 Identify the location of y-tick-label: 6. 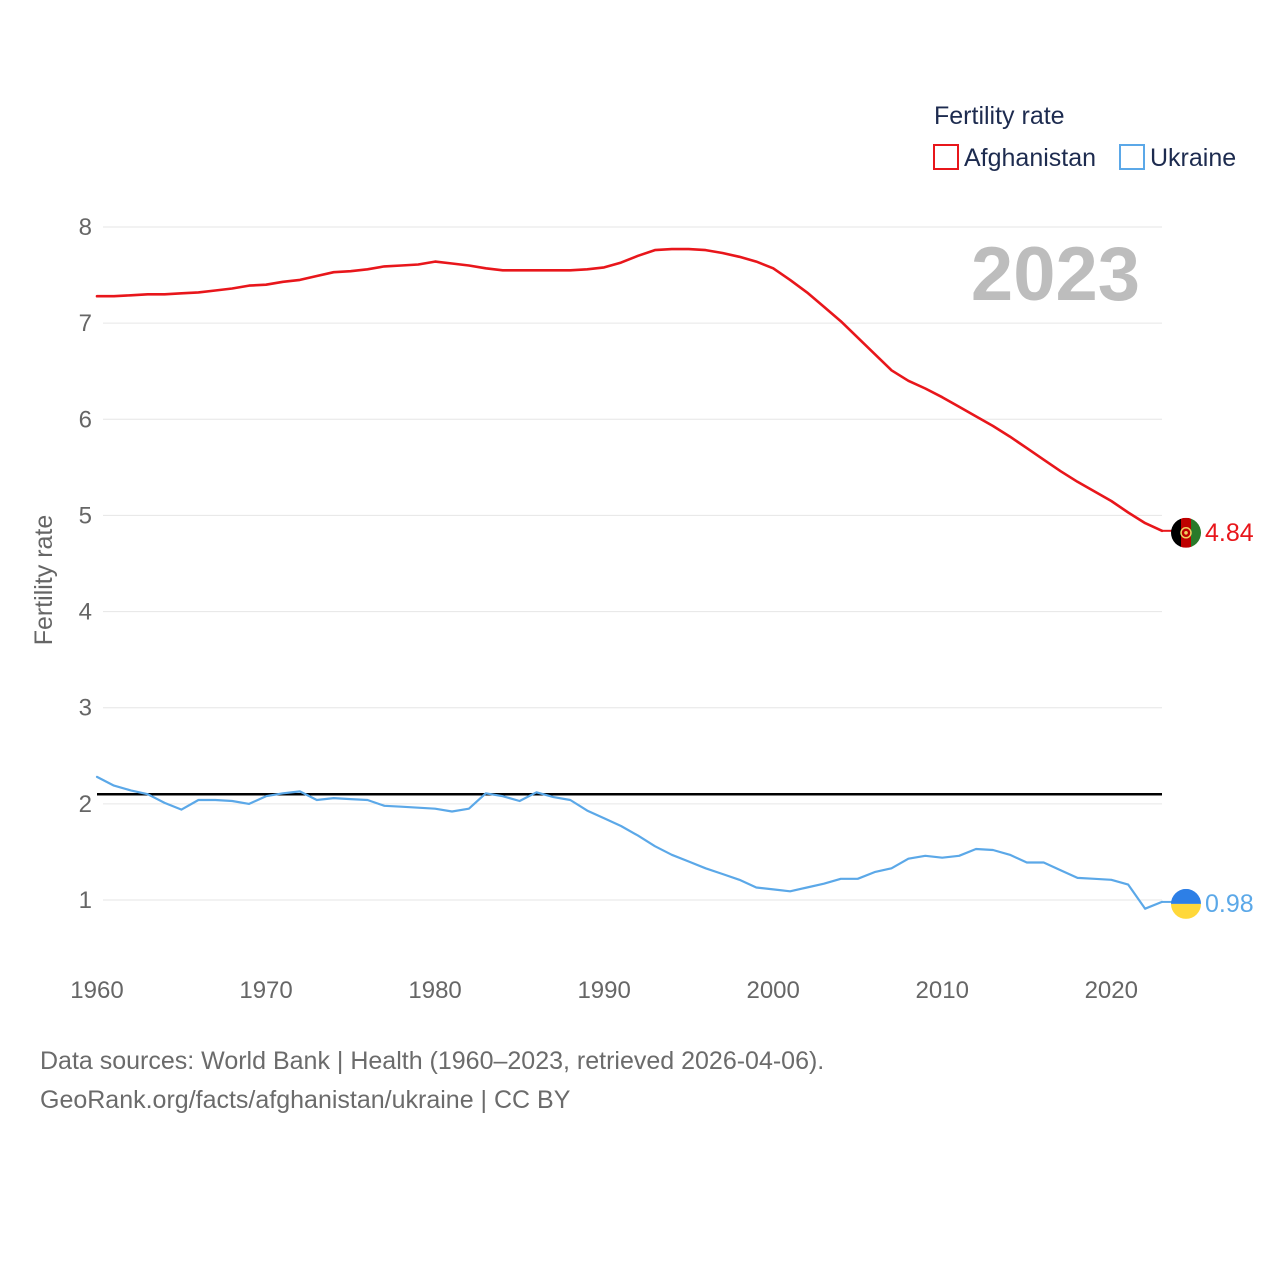
(85, 419).